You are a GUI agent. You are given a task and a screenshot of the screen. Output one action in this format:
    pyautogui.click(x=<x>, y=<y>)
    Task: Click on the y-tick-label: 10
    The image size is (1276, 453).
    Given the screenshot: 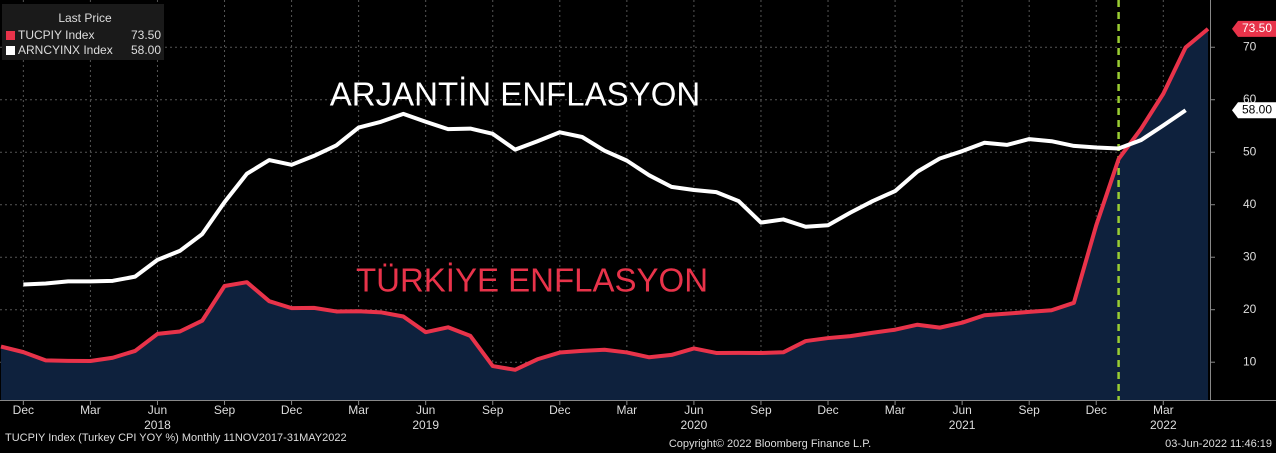 What is the action you would take?
    pyautogui.click(x=1250, y=361)
    